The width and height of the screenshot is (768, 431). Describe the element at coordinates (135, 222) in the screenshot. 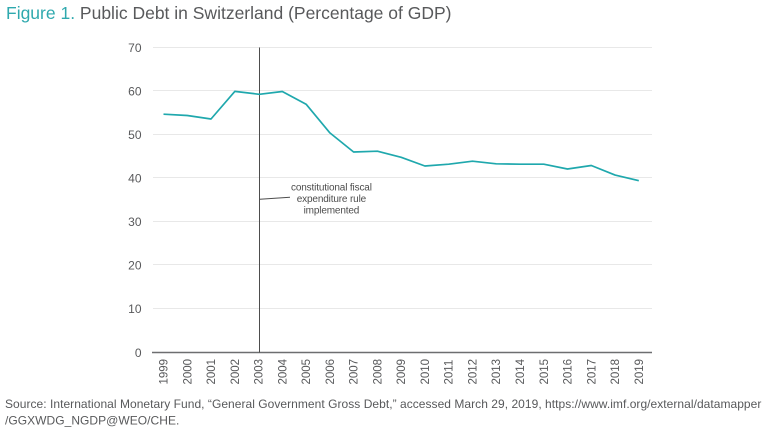

I see `svg-text: 30` at that location.